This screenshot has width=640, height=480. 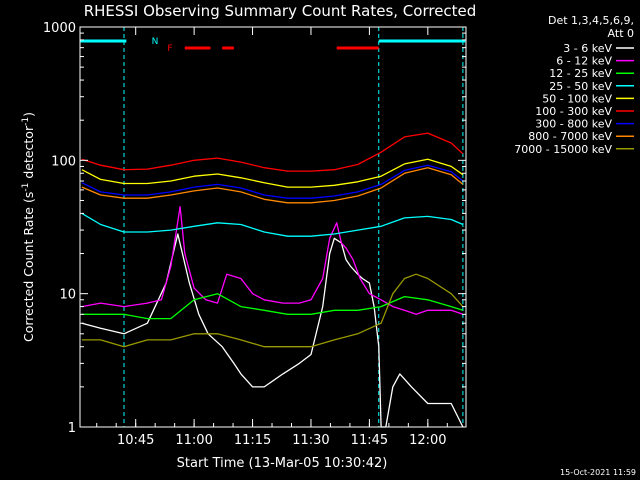 I want to click on legend-label: 6 - 12 keV, so click(x=584, y=61).